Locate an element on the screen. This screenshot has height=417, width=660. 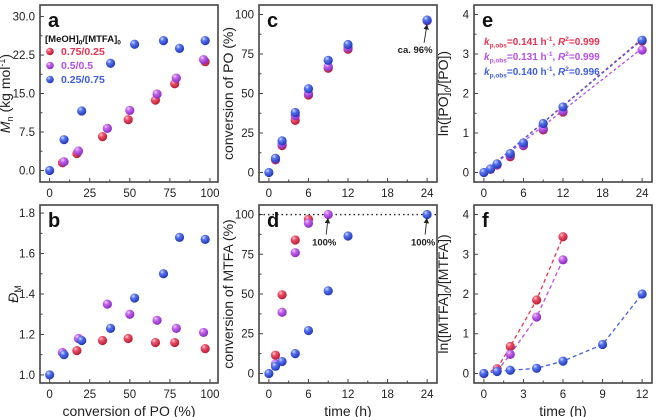
annotation-text: ca. 96% is located at coordinates (415, 50).